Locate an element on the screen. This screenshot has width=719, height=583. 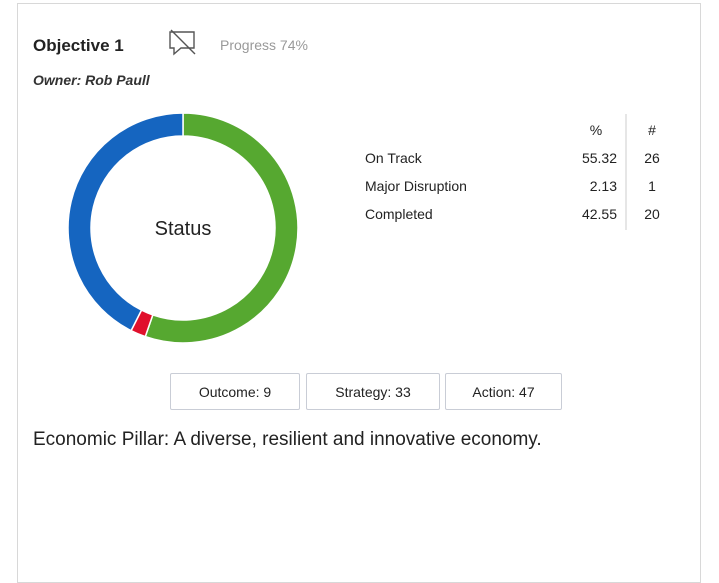
title: Objective 1 is located at coordinates (78, 45).